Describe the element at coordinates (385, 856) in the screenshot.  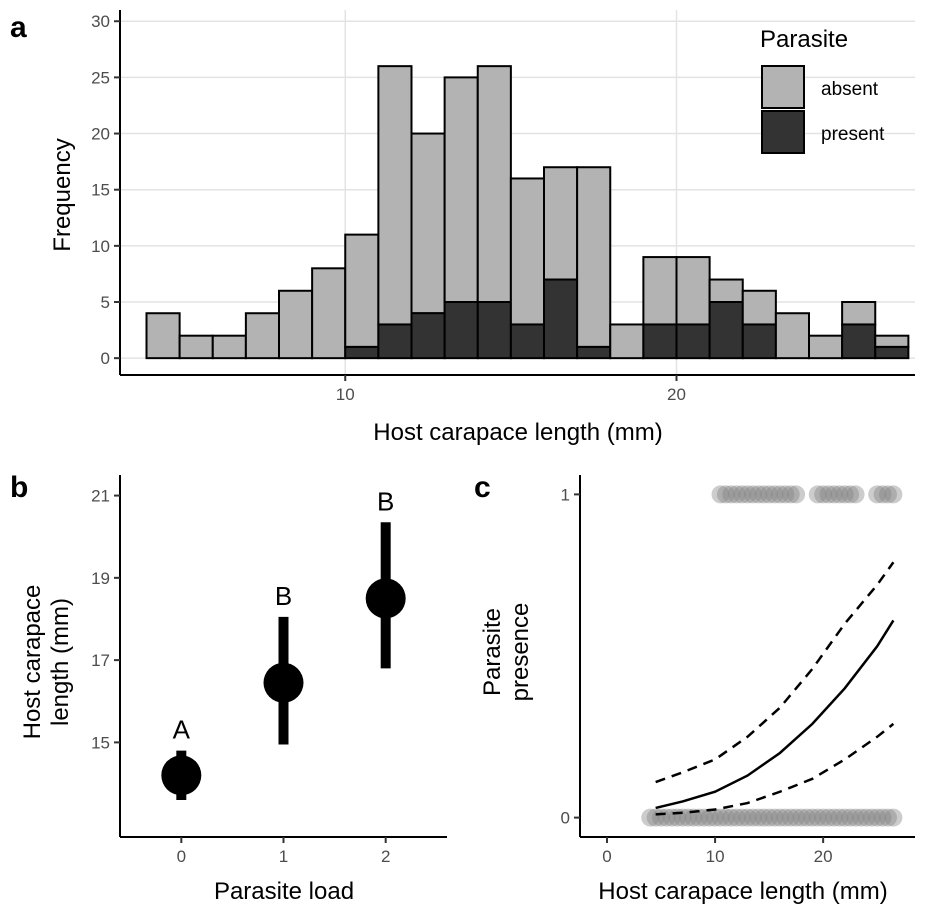
I see `x-tick-label: 2` at that location.